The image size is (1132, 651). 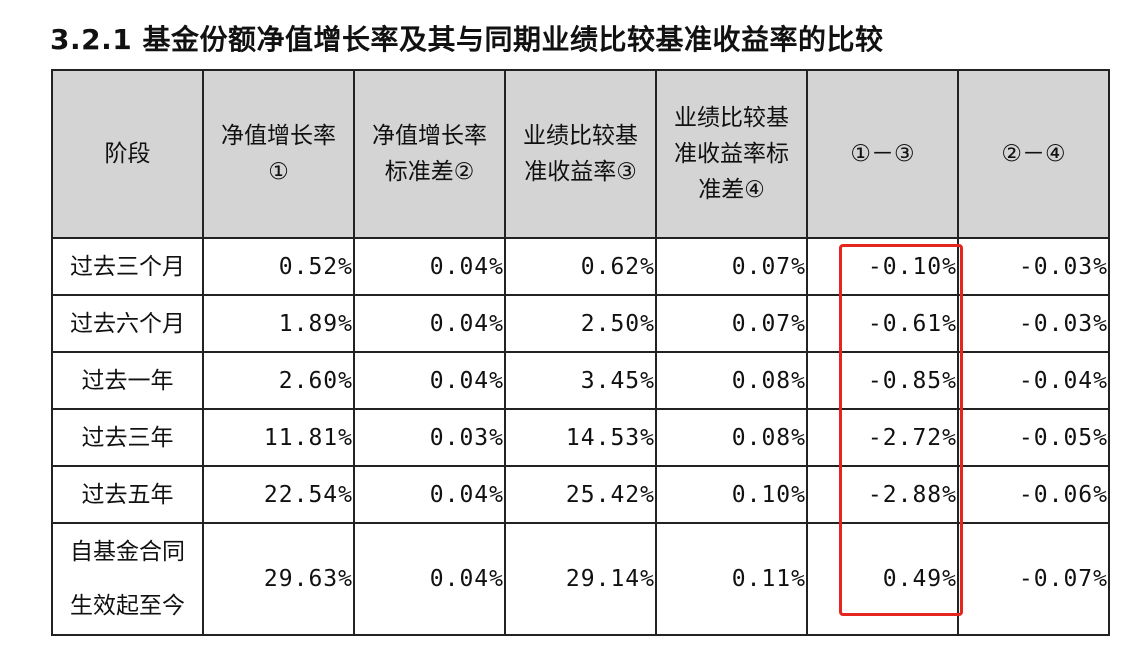 What do you see at coordinates (467, 39) in the screenshot?
I see `section-title: 3.2.1 基金份额净值增长率及其与同期业绩比较基准收益率的比较` at bounding box center [467, 39].